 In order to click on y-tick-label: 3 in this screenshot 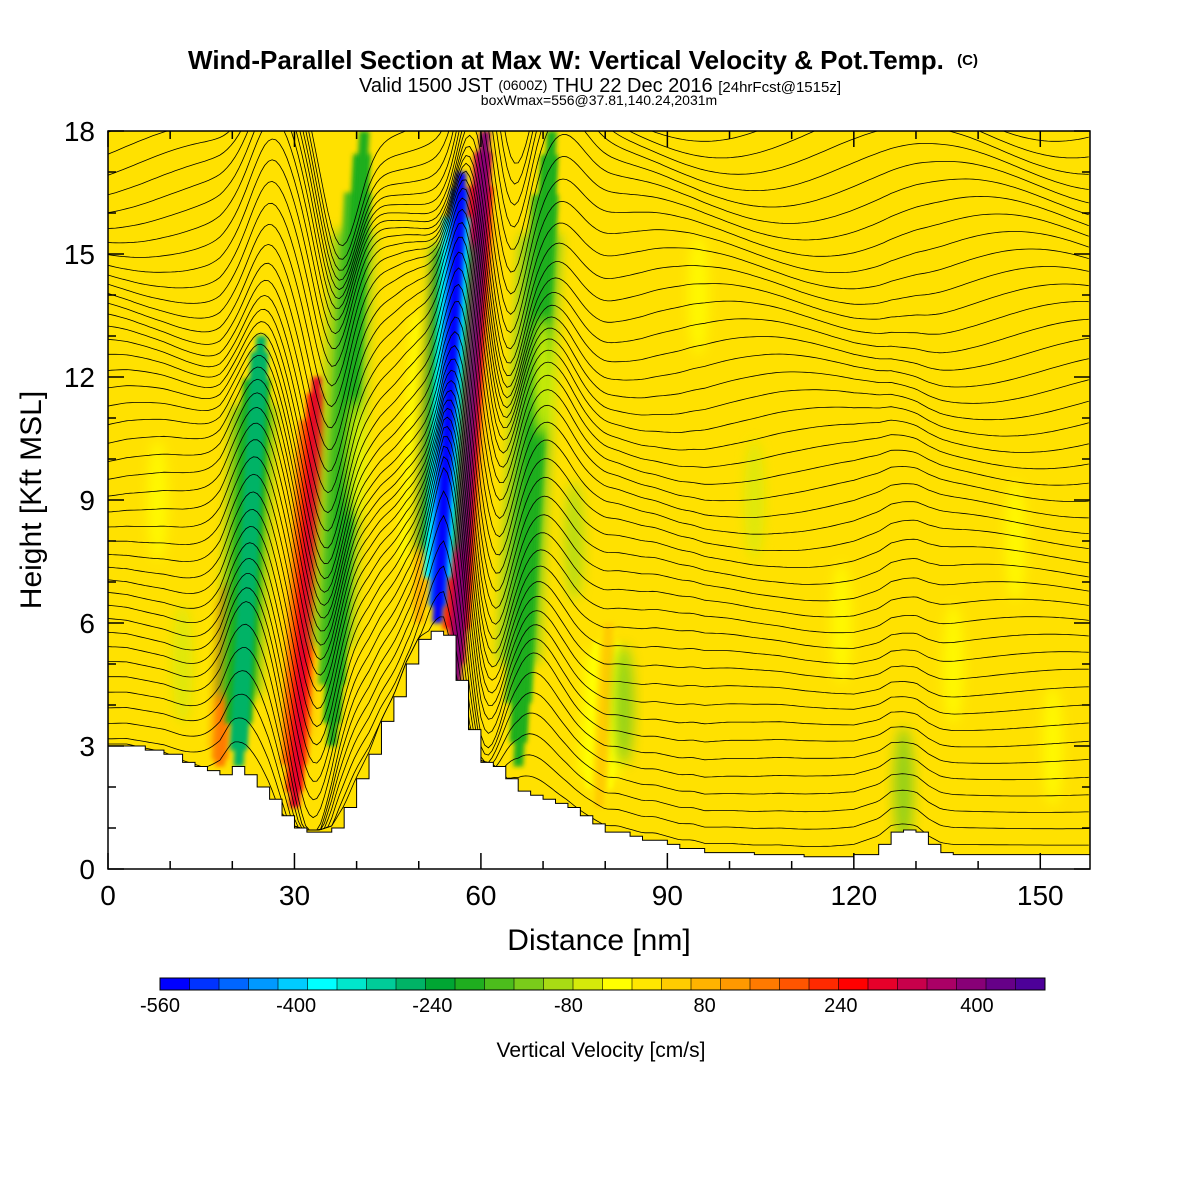, I will do `click(87, 746)`.